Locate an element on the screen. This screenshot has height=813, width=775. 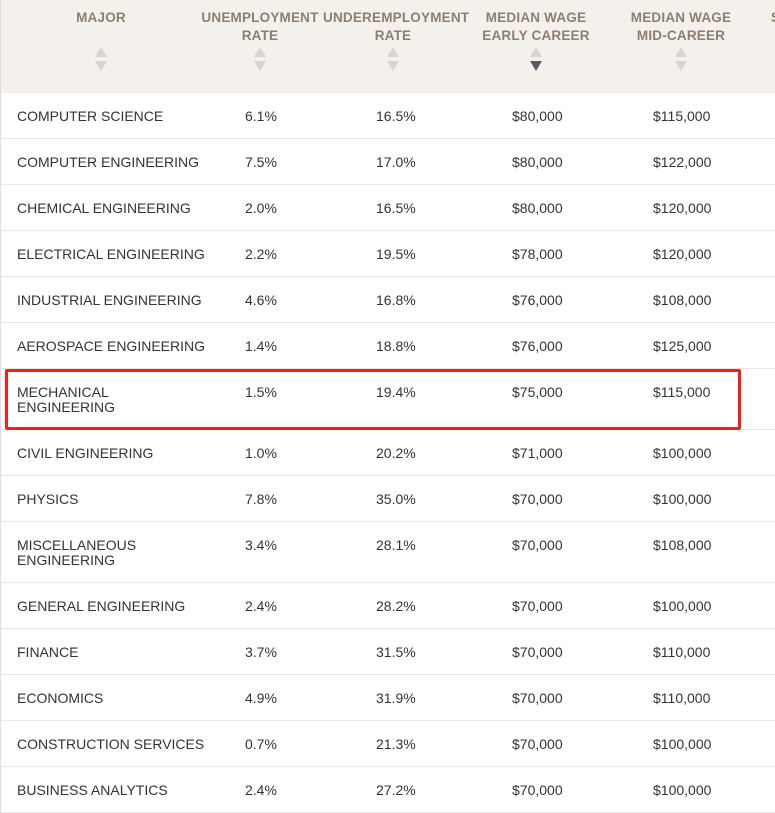
column-header-label-line1: UNEMPLOYMENT is located at coordinates (260, 17).